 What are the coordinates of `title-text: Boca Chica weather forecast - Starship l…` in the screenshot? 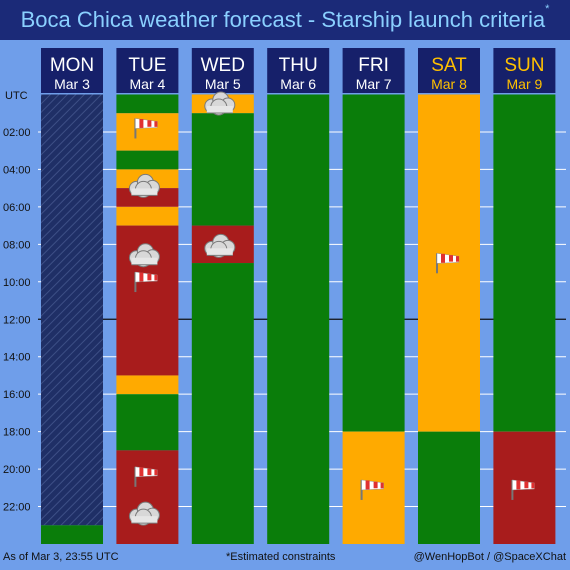 It's located at (283, 19).